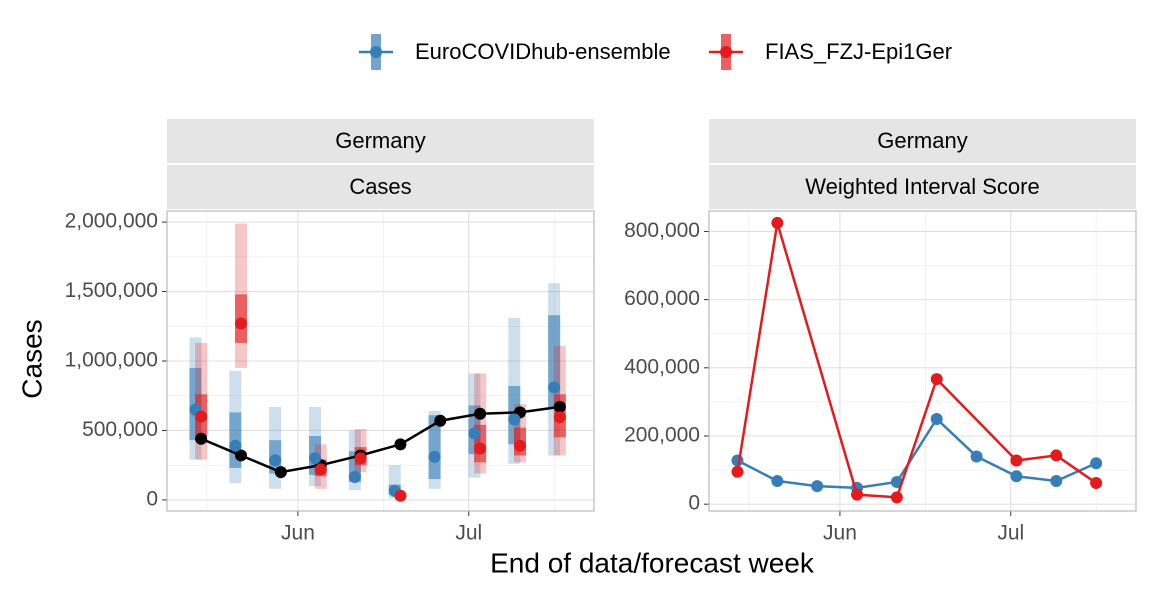 Image resolution: width=1152 pixels, height=600 pixels. I want to click on y-tick-label: 1,000,000, so click(111, 360).